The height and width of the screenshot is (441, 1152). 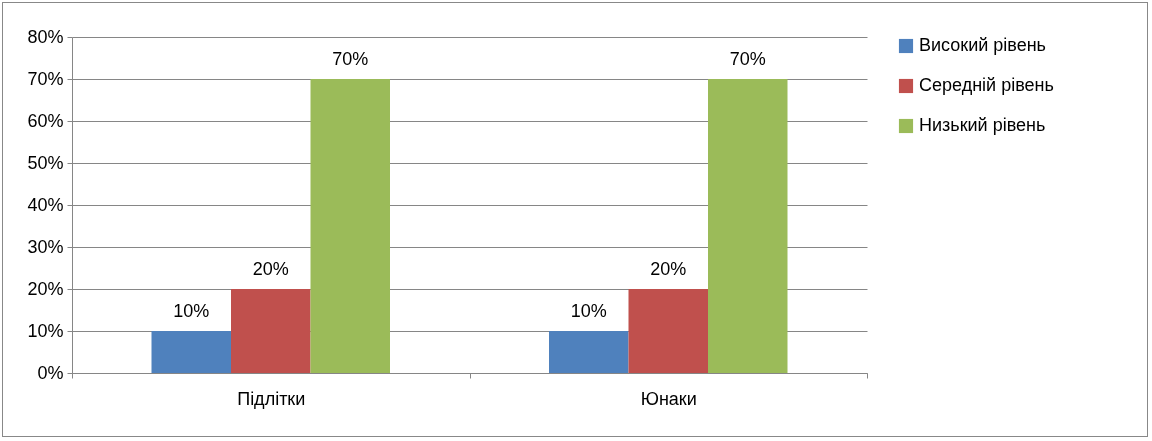 I want to click on y-tick-label: 0%, so click(x=50, y=372).